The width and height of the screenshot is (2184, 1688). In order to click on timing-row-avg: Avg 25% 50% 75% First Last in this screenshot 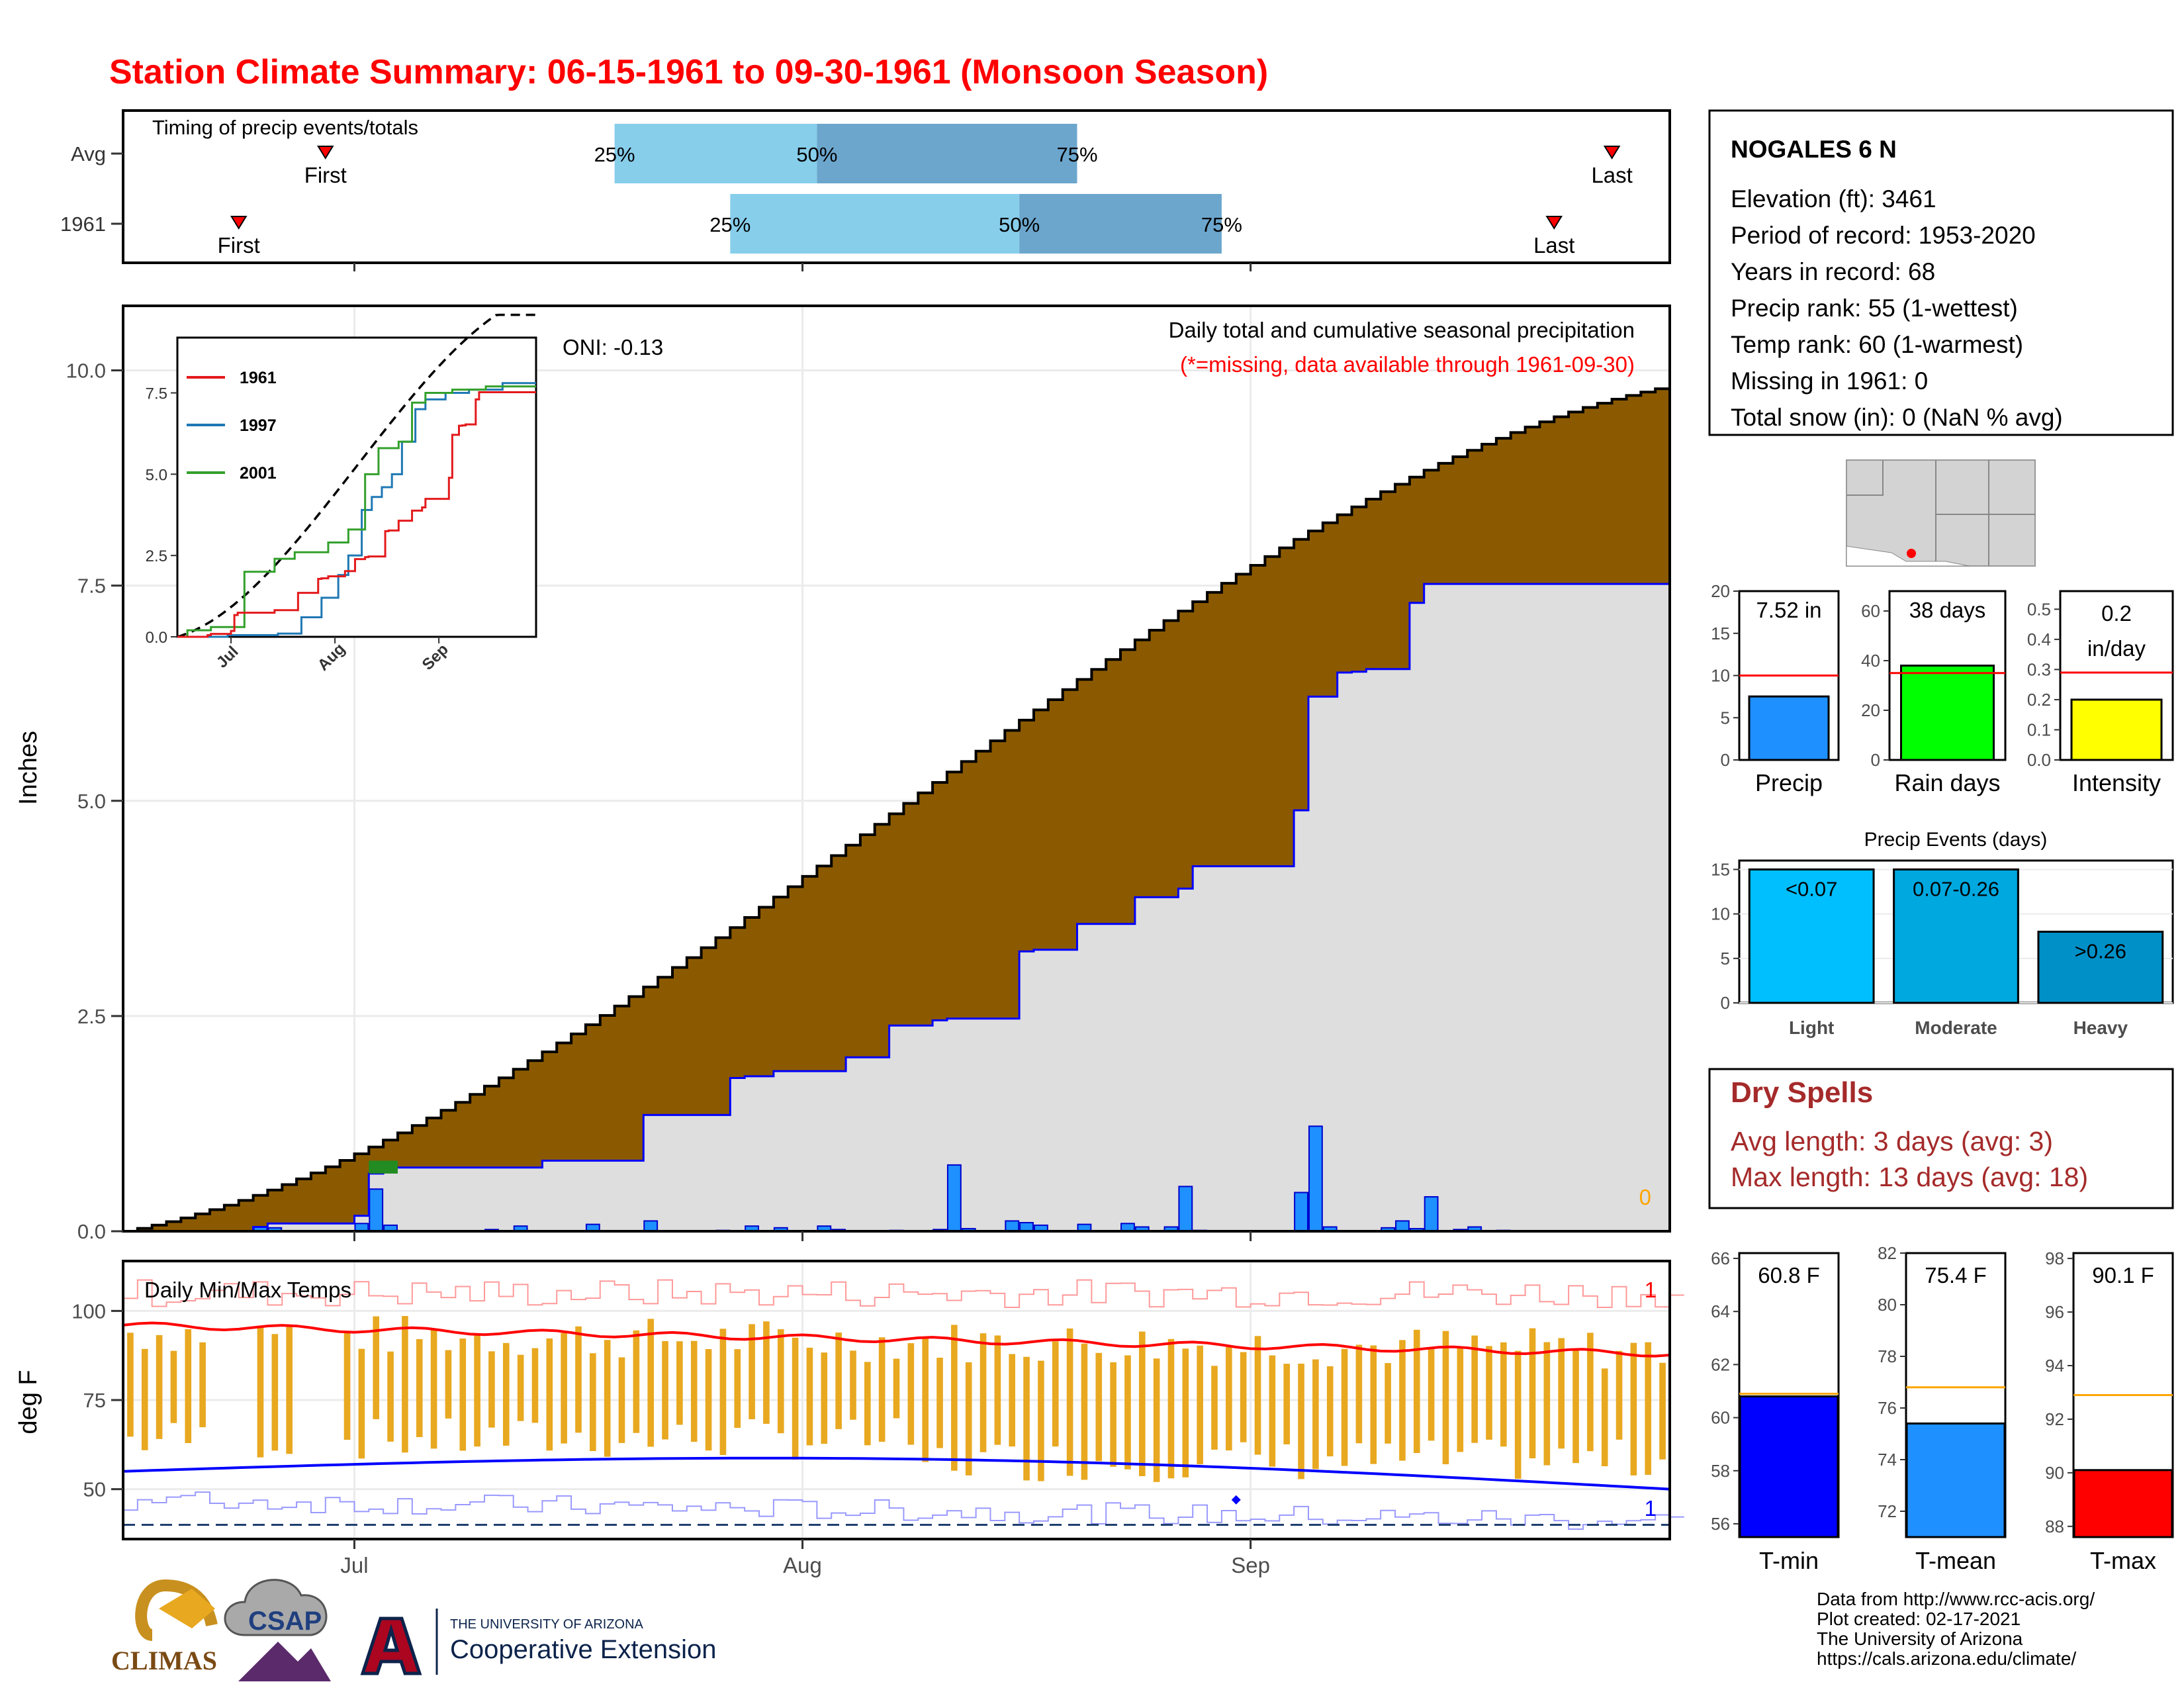, I will do `click(852, 155)`.